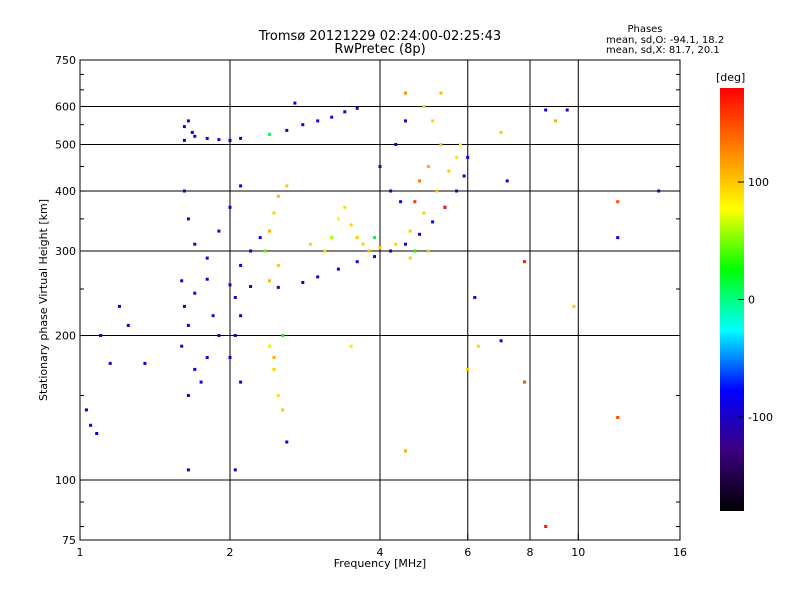 Image resolution: width=800 pixels, height=600 pixels. What do you see at coordinates (680, 552) in the screenshot?
I see `x-tick-label: 16` at bounding box center [680, 552].